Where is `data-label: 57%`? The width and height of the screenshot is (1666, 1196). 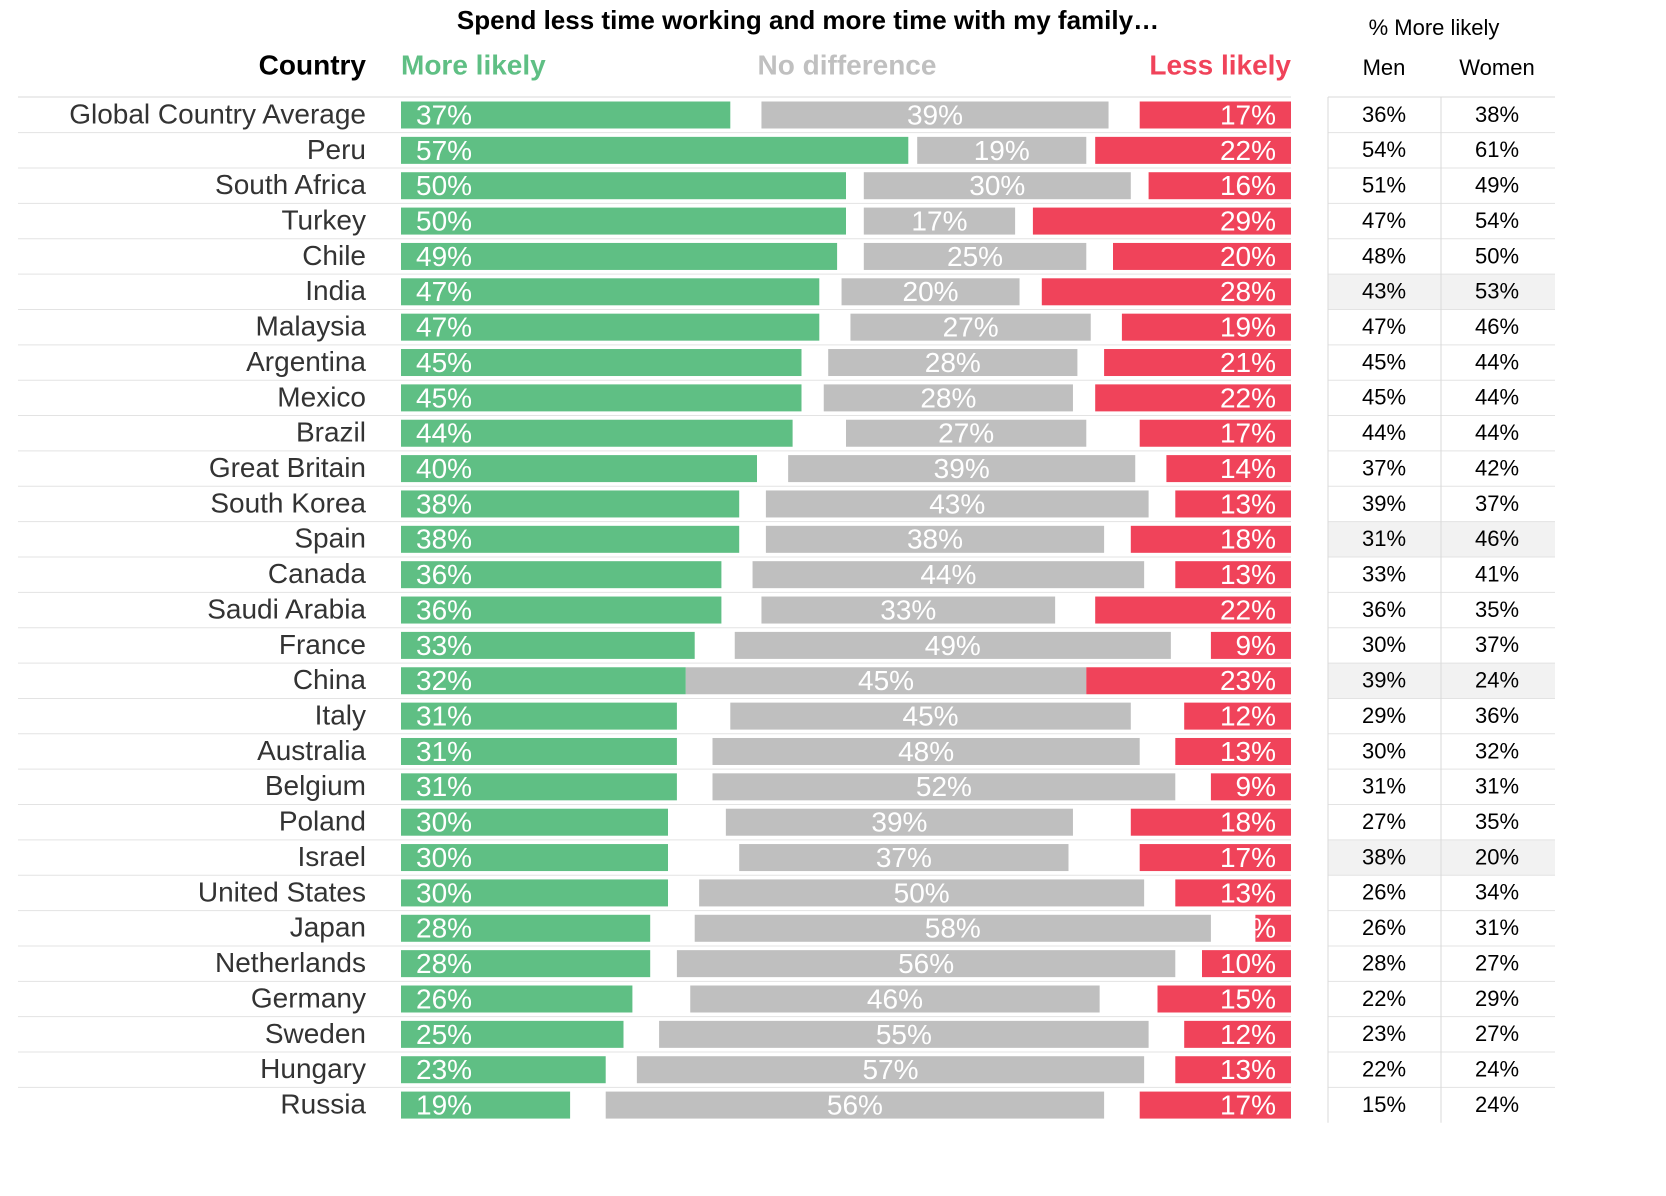 data-label: 57% is located at coordinates (890, 1069).